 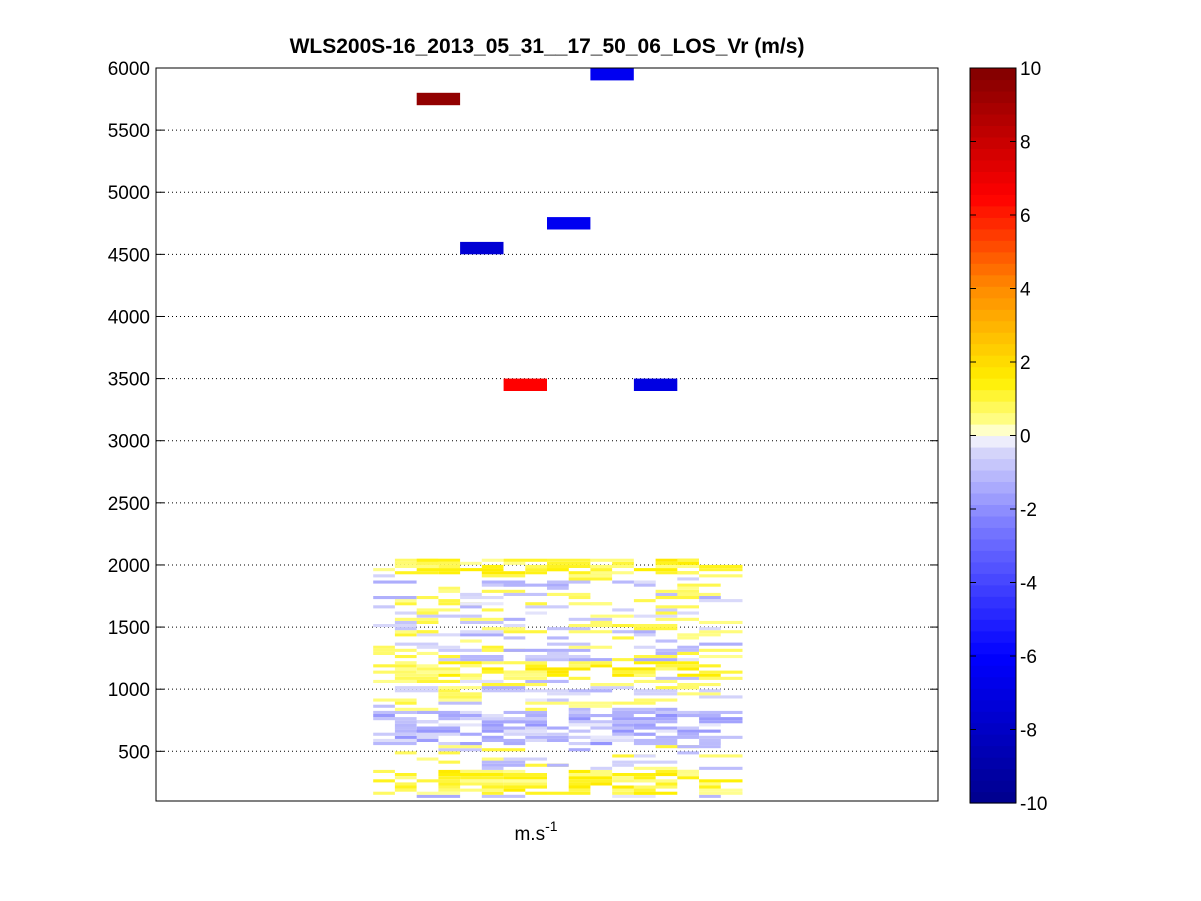 I want to click on y-tick-label: 1000, so click(x=129, y=690).